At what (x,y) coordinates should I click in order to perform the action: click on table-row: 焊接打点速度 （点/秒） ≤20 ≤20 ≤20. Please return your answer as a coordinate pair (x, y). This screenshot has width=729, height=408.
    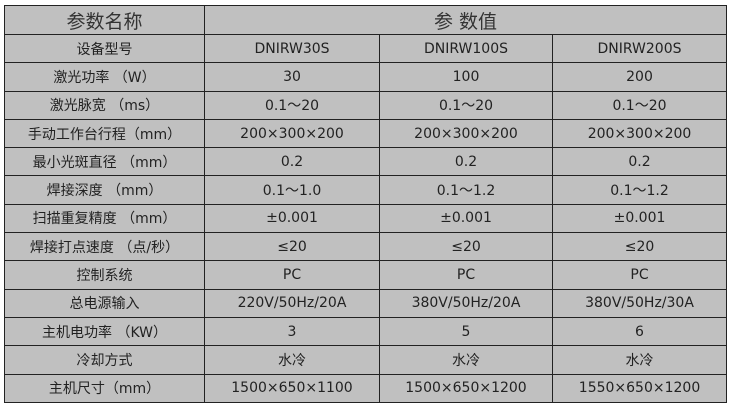
    Looking at the image, I should click on (366, 247).